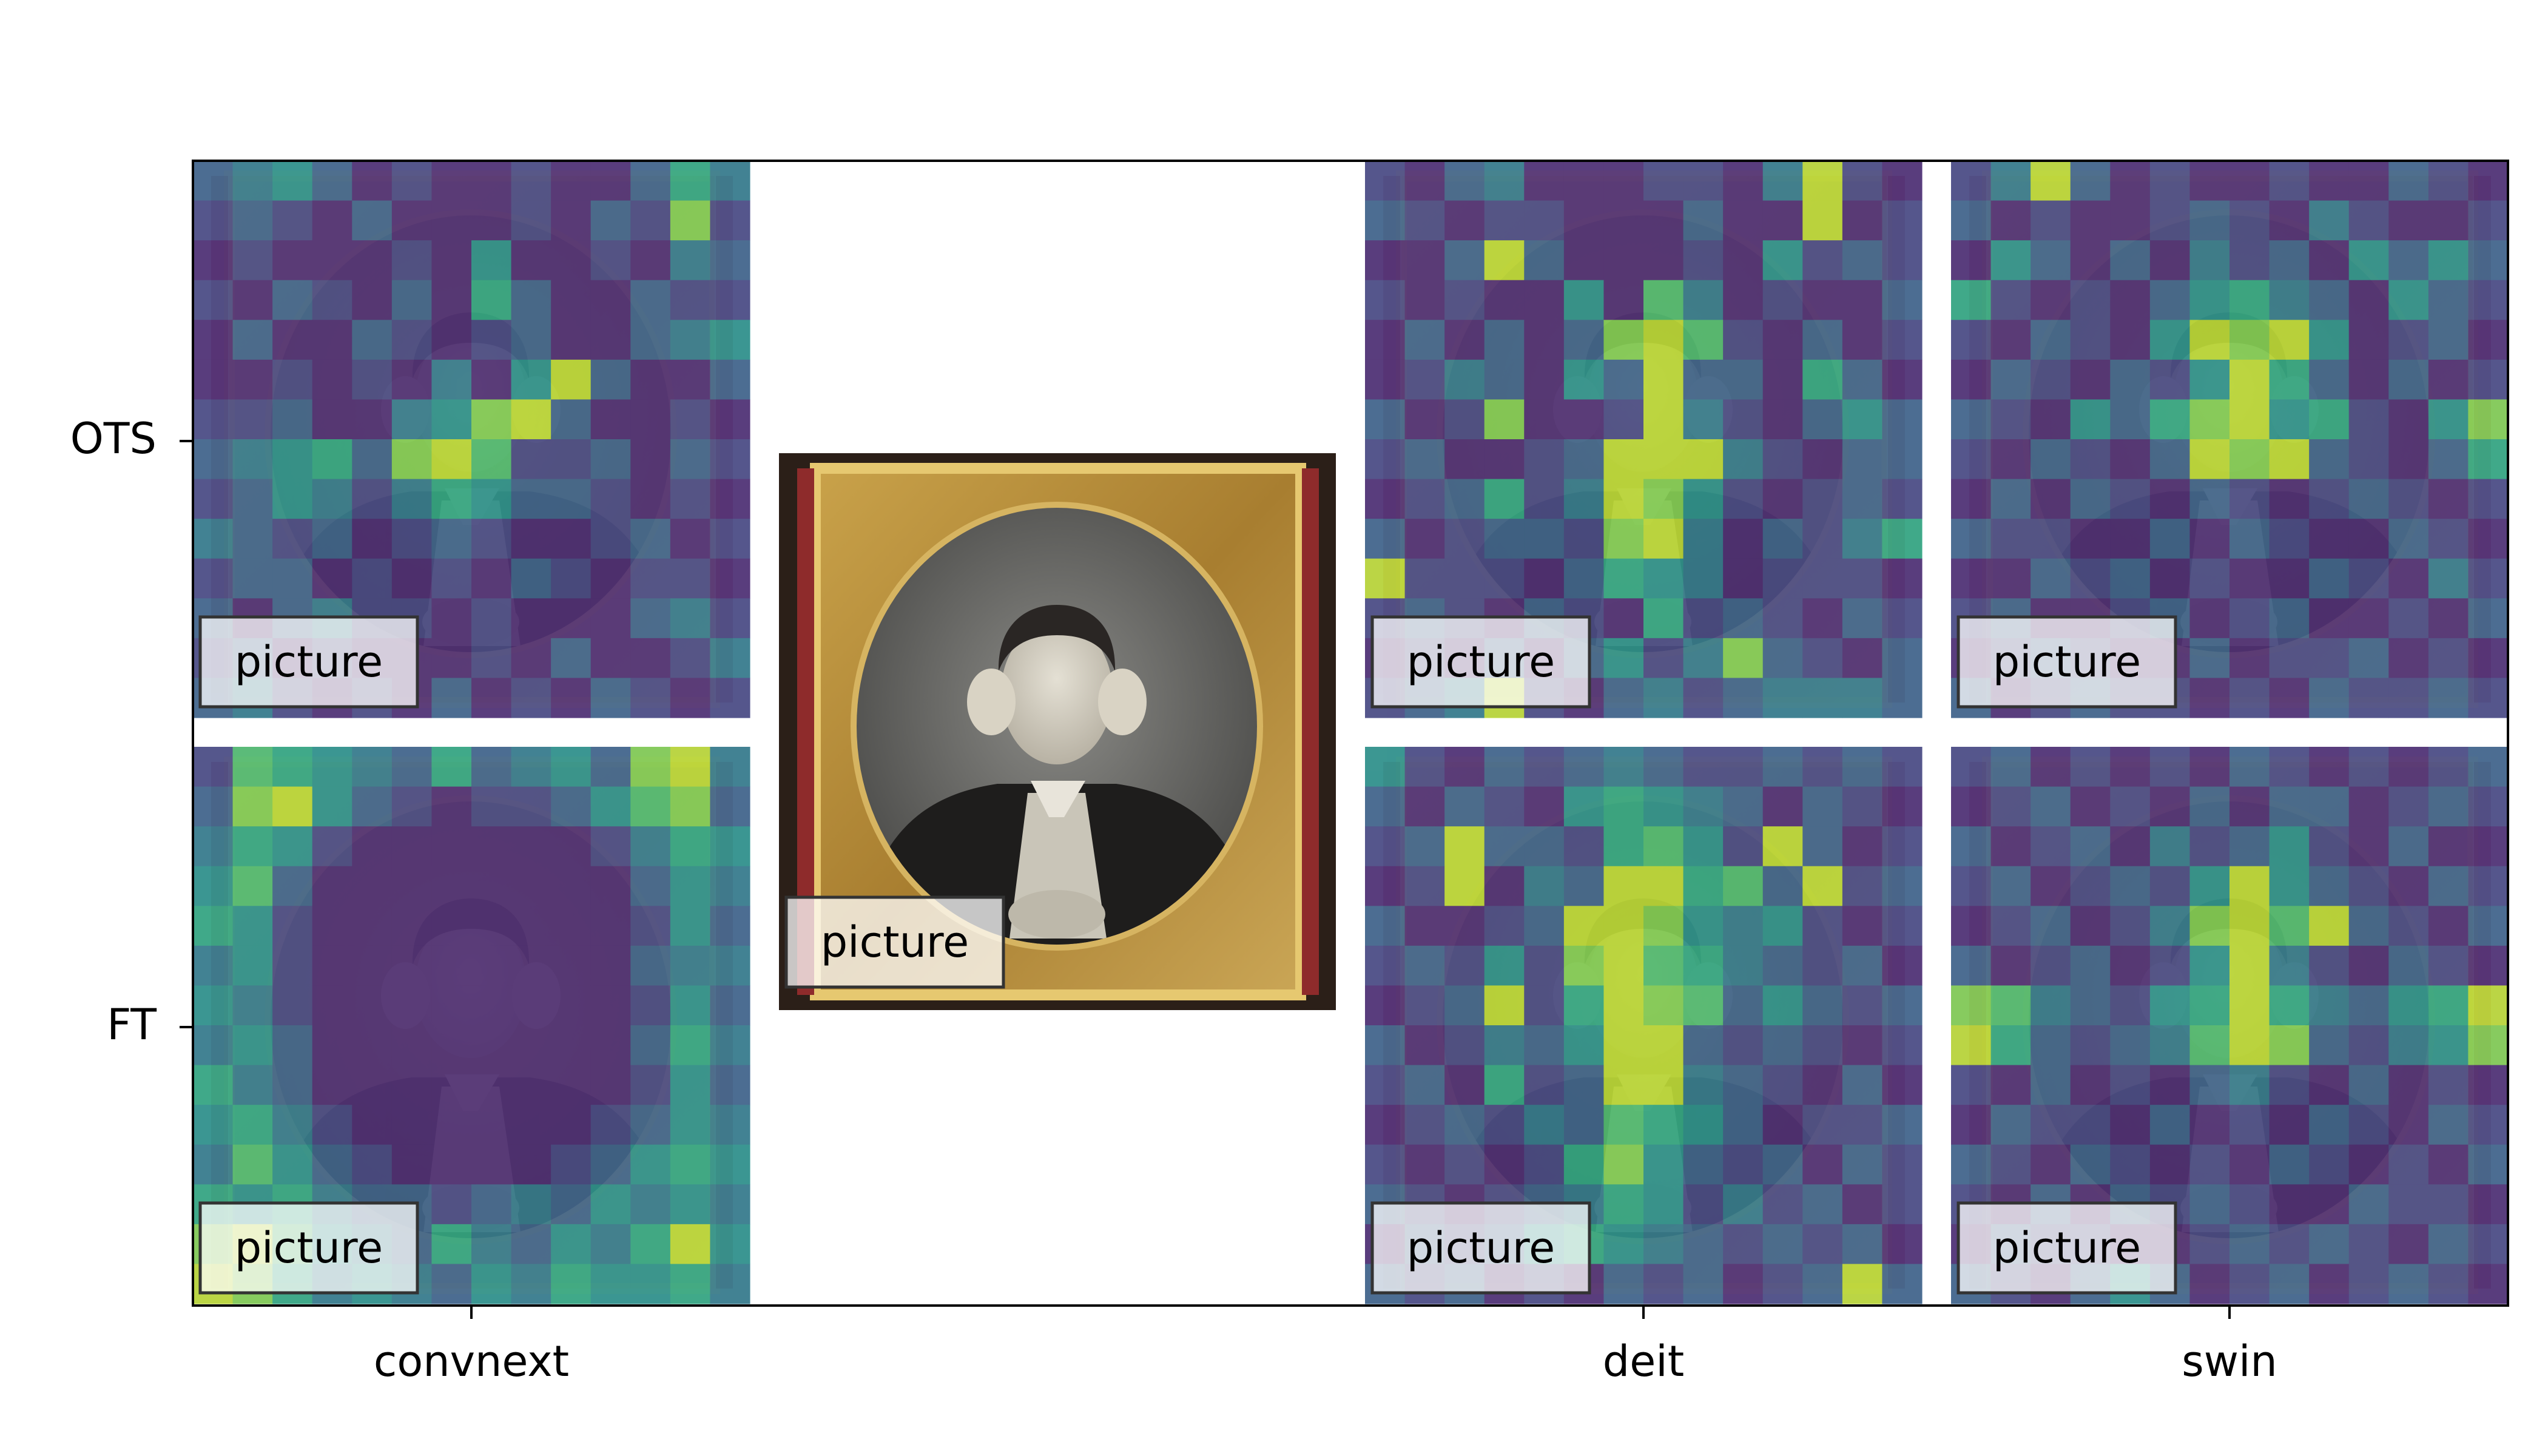 This screenshot has height=1456, width=2548. Describe the element at coordinates (113, 438) in the screenshot. I see `y-tick-label-ots: OTS` at that location.